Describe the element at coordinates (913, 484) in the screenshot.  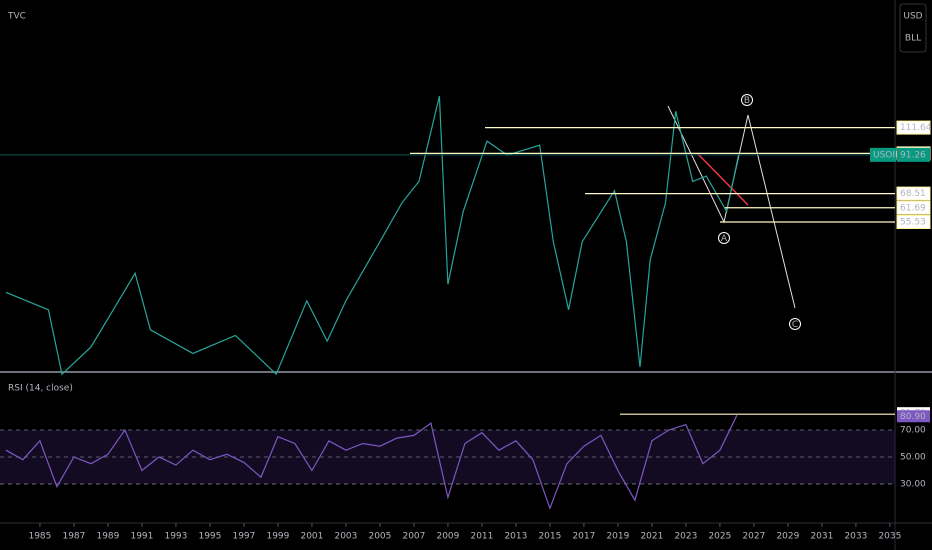
I see `y-tick-label: 30.00` at that location.